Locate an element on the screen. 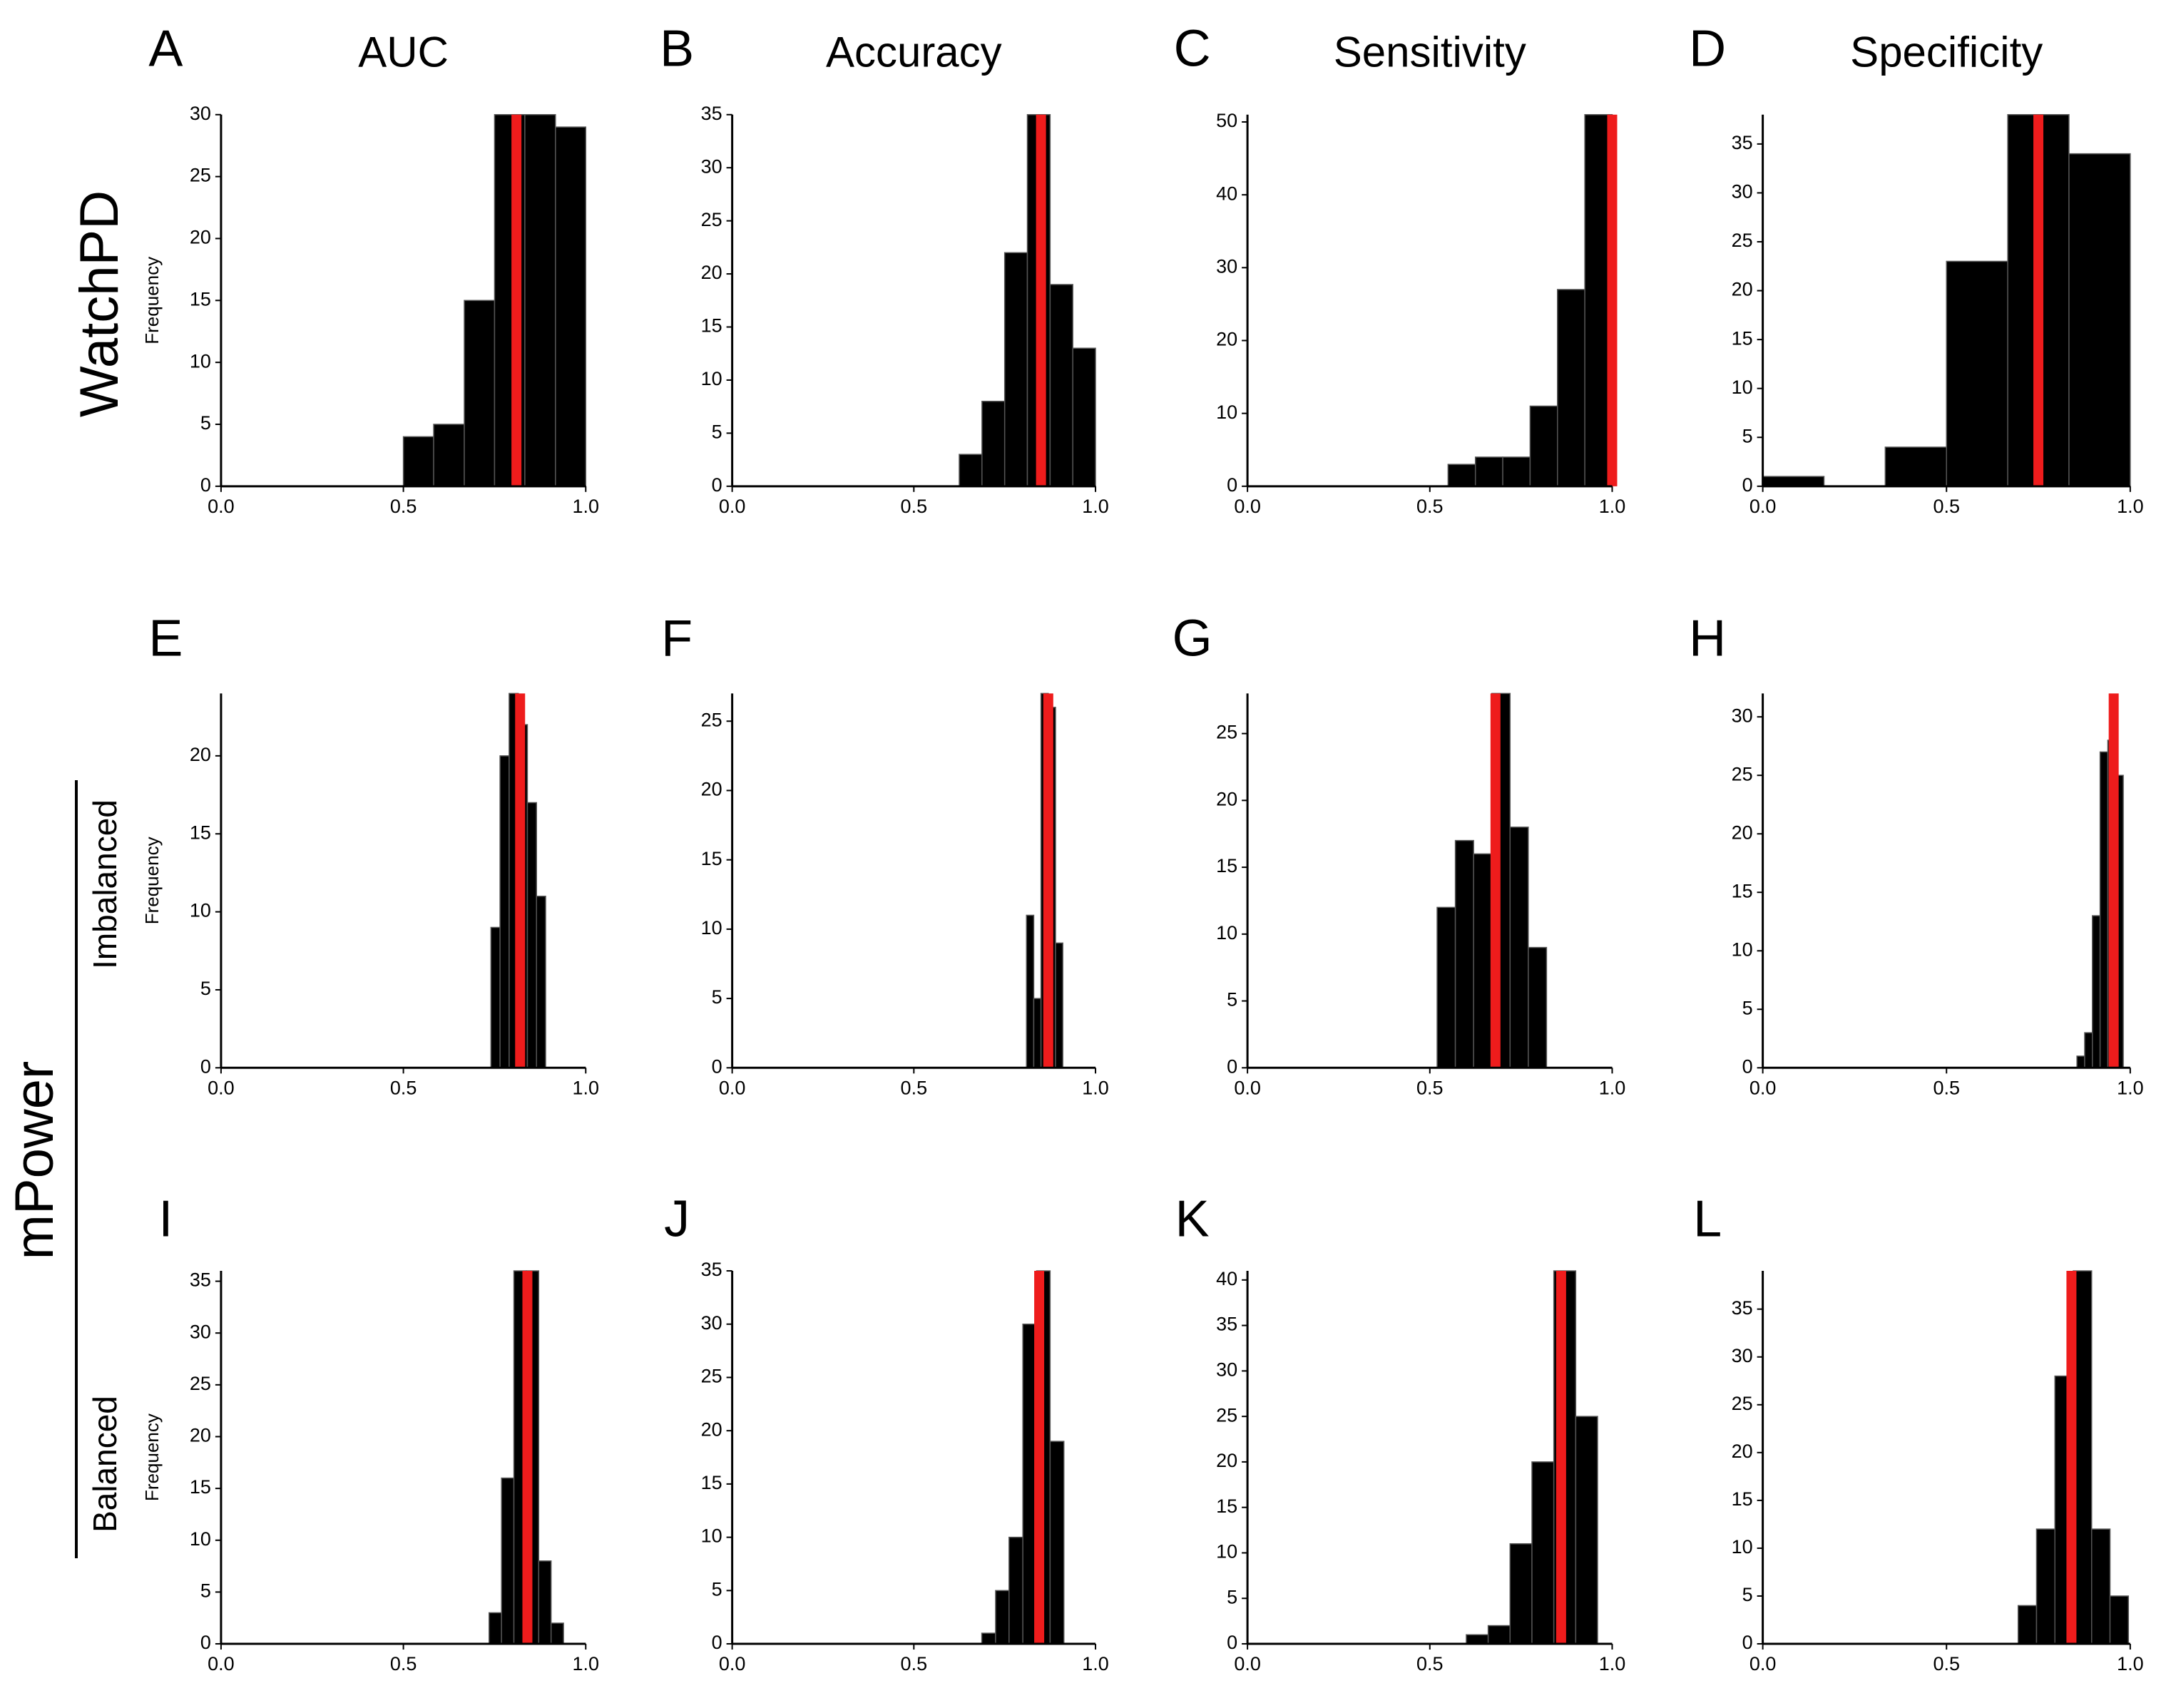 The width and height of the screenshot is (2166, 1708). panel-letter: K is located at coordinates (1192, 1218).